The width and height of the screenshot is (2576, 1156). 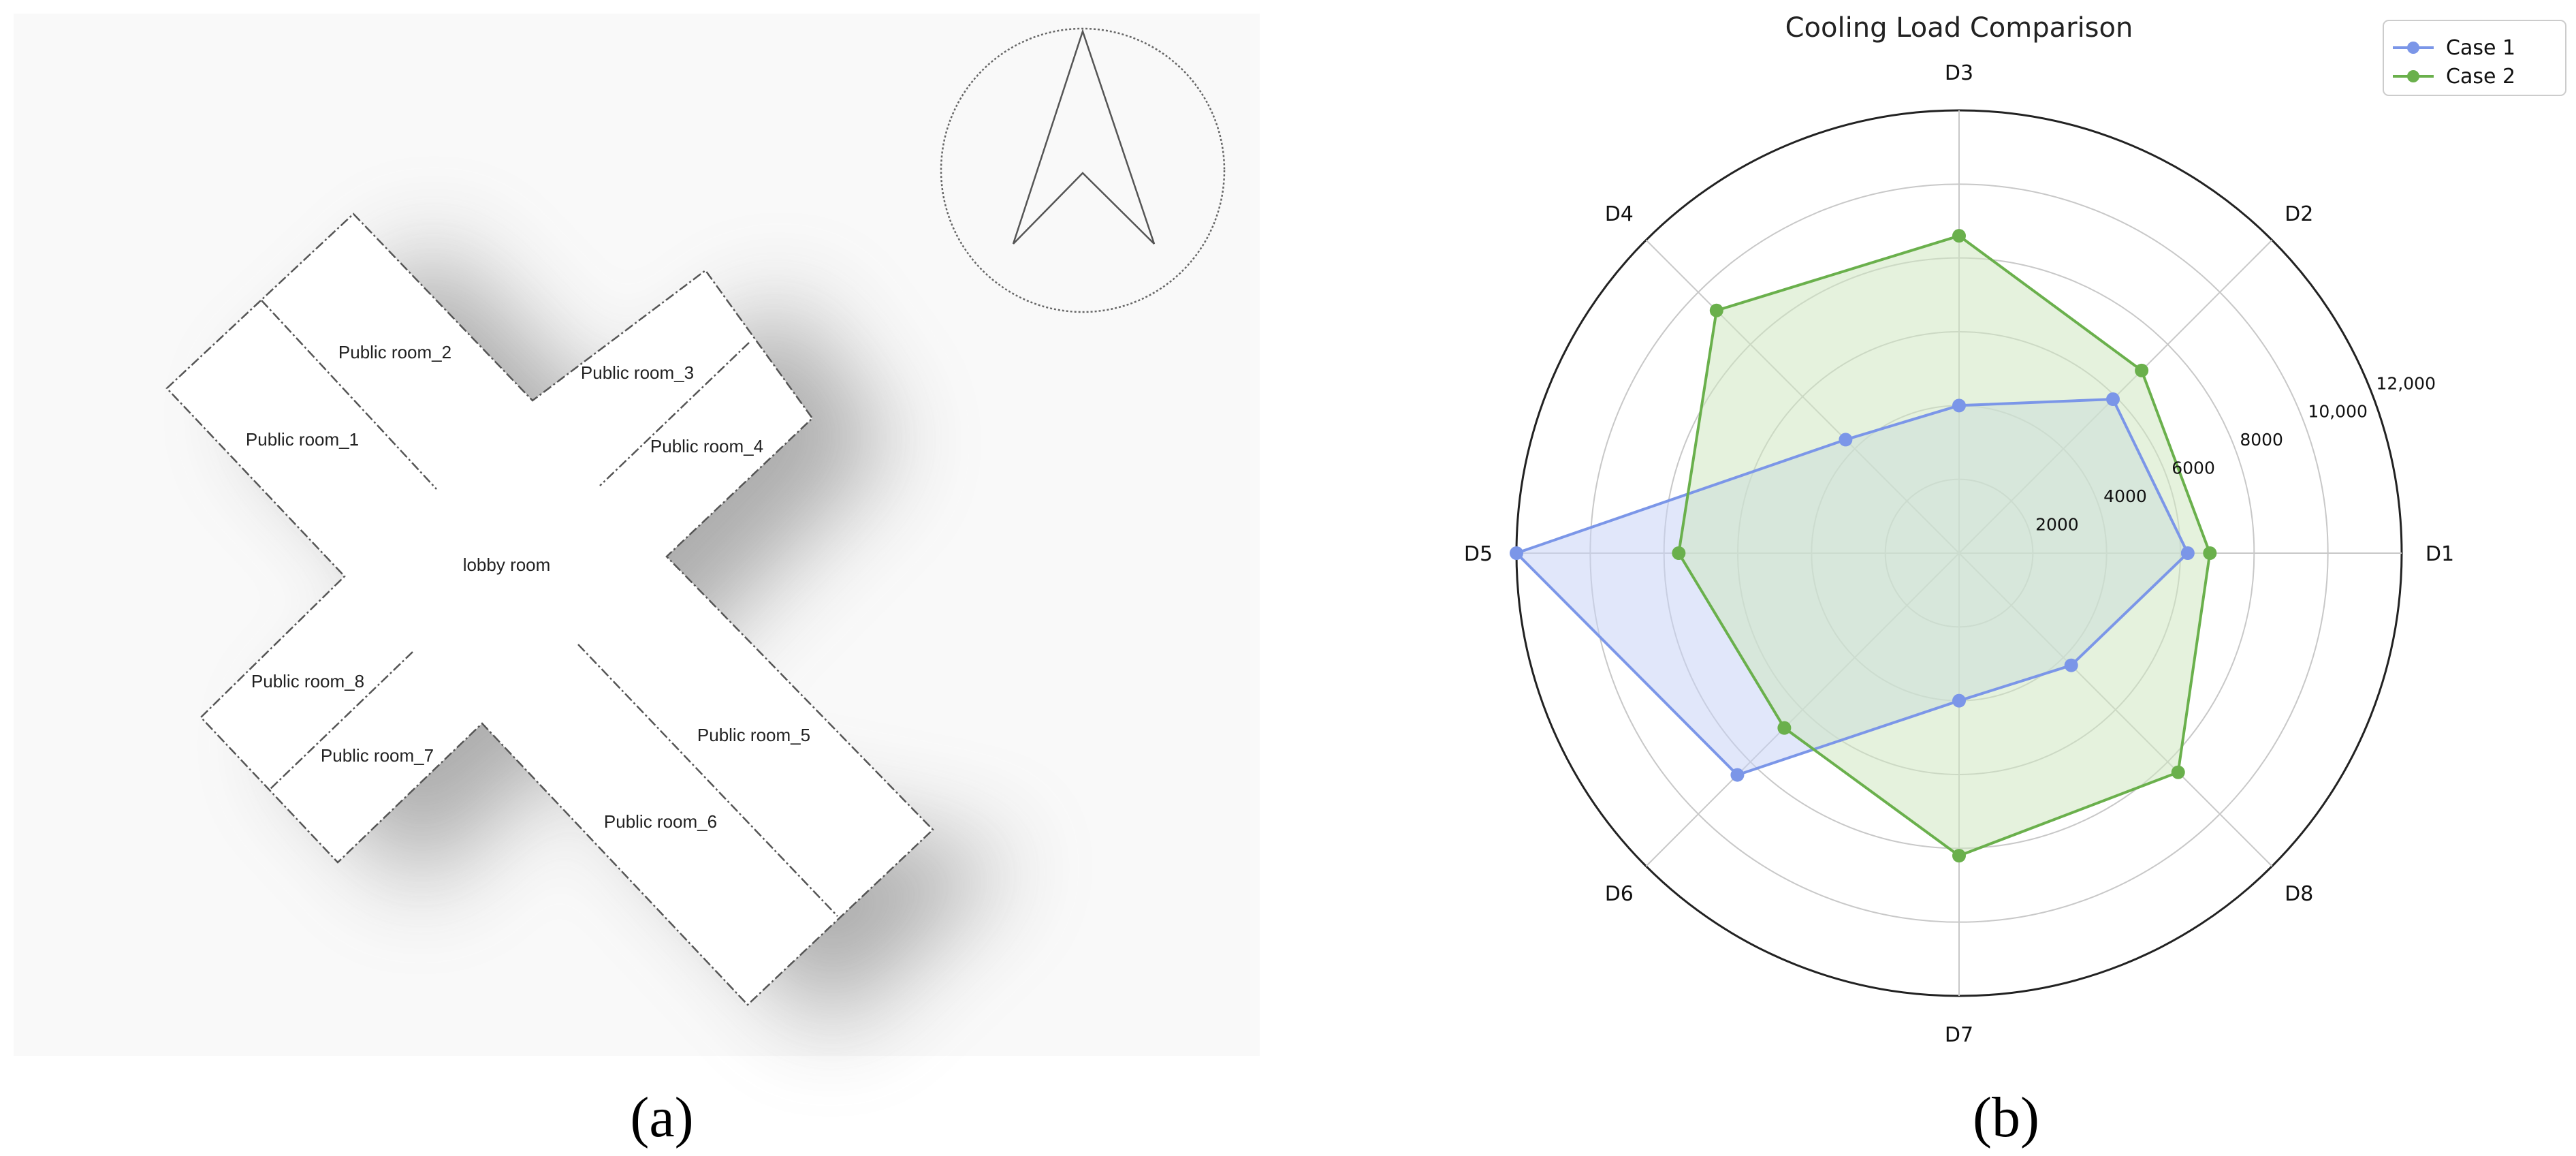 I want to click on legend-label: Case 1, so click(x=2480, y=48).